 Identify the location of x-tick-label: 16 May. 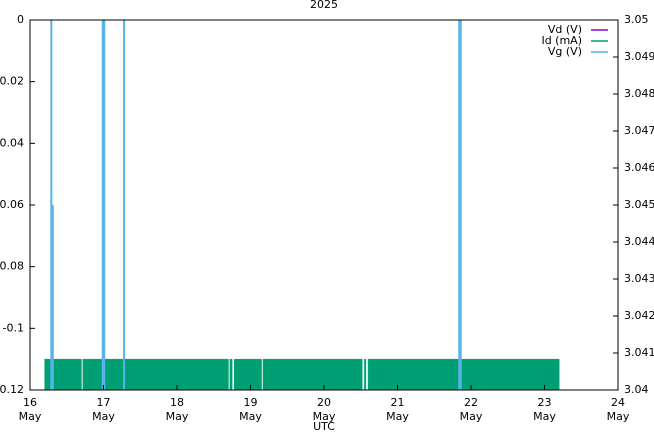
(30, 409).